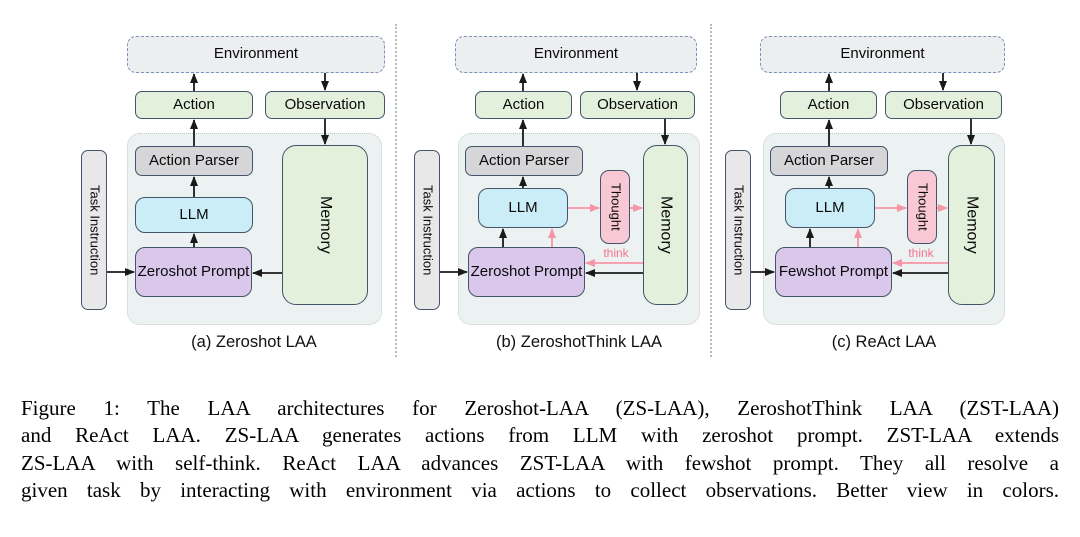 The height and width of the screenshot is (537, 1080). What do you see at coordinates (254, 342) in the screenshot?
I see `panel-a-caption: (a) Zeroshot LAA` at bounding box center [254, 342].